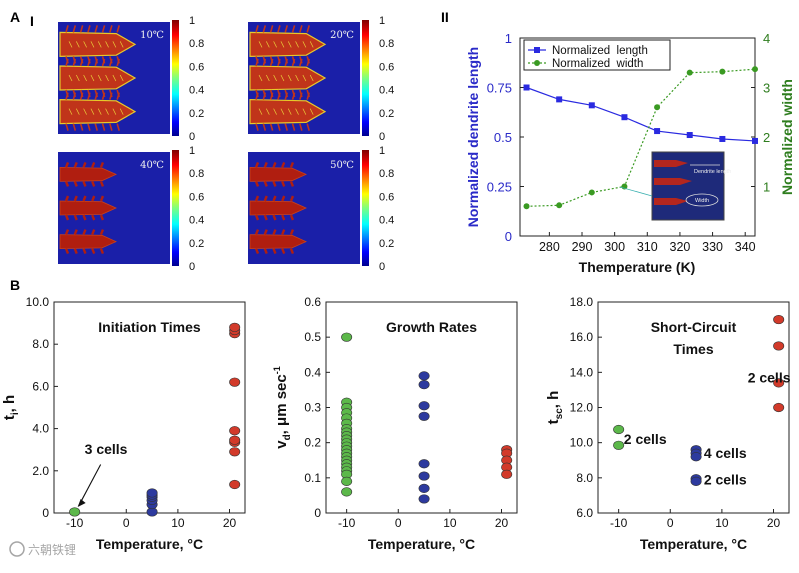 The image size is (799, 573). Describe the element at coordinates (582, 443) in the screenshot. I see `y-tick-label: 10.0` at that location.